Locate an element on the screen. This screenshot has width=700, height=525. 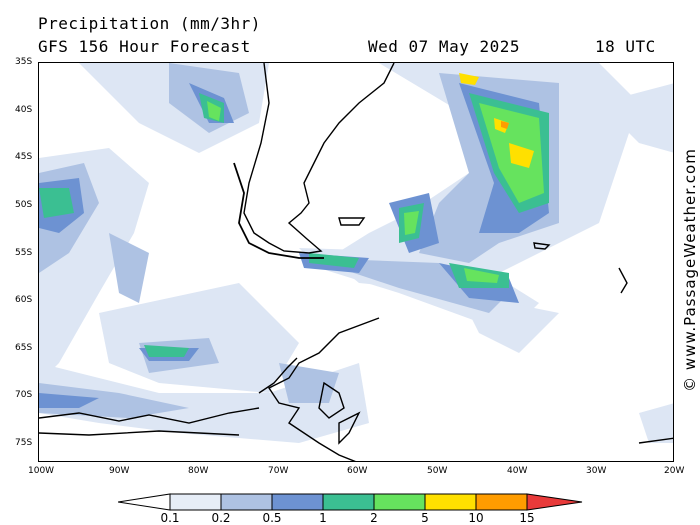
lon-label-50w: 50W is located at coordinates (437, 471).